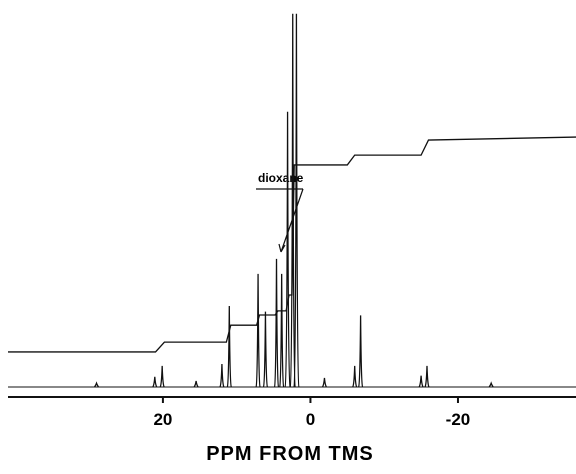 This screenshot has width=576, height=474. Describe the element at coordinates (310, 419) in the screenshot. I see `x-tick-label: 0` at that location.